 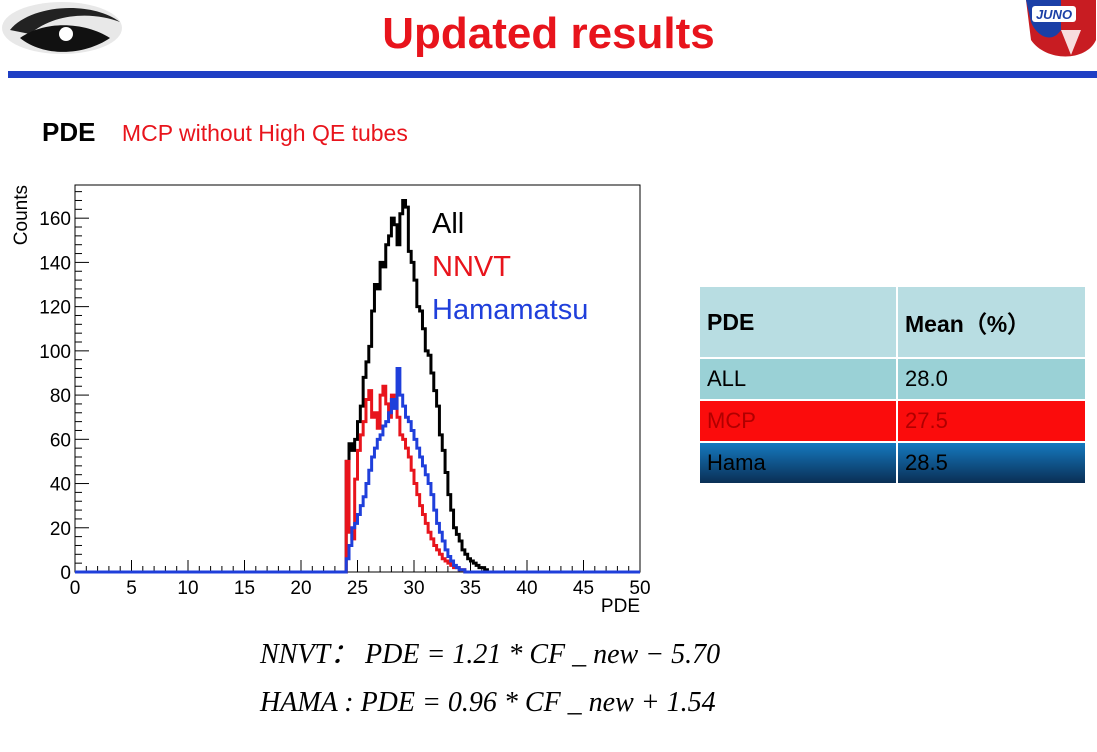 What do you see at coordinates (62, 28) in the screenshot?
I see `institute-logo` at bounding box center [62, 28].